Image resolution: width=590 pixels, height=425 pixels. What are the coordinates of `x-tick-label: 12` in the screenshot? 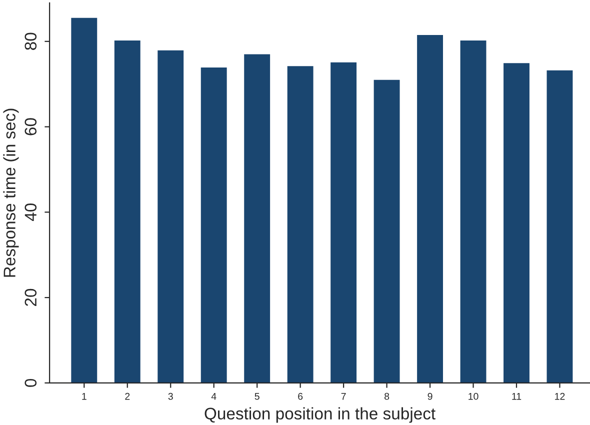 It's located at (560, 396).